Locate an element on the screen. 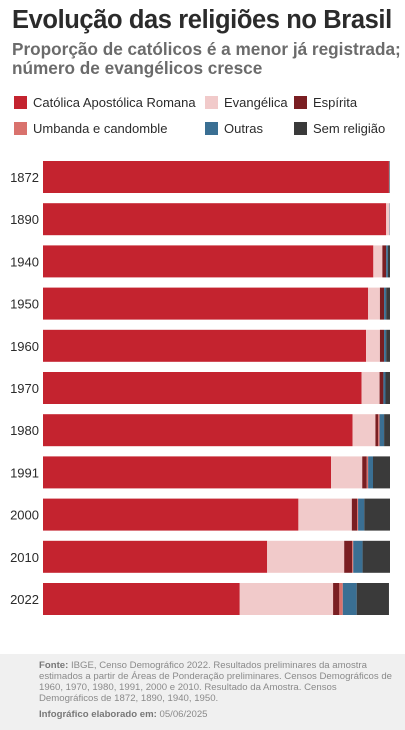  year-label: 1980 is located at coordinates (24, 430).